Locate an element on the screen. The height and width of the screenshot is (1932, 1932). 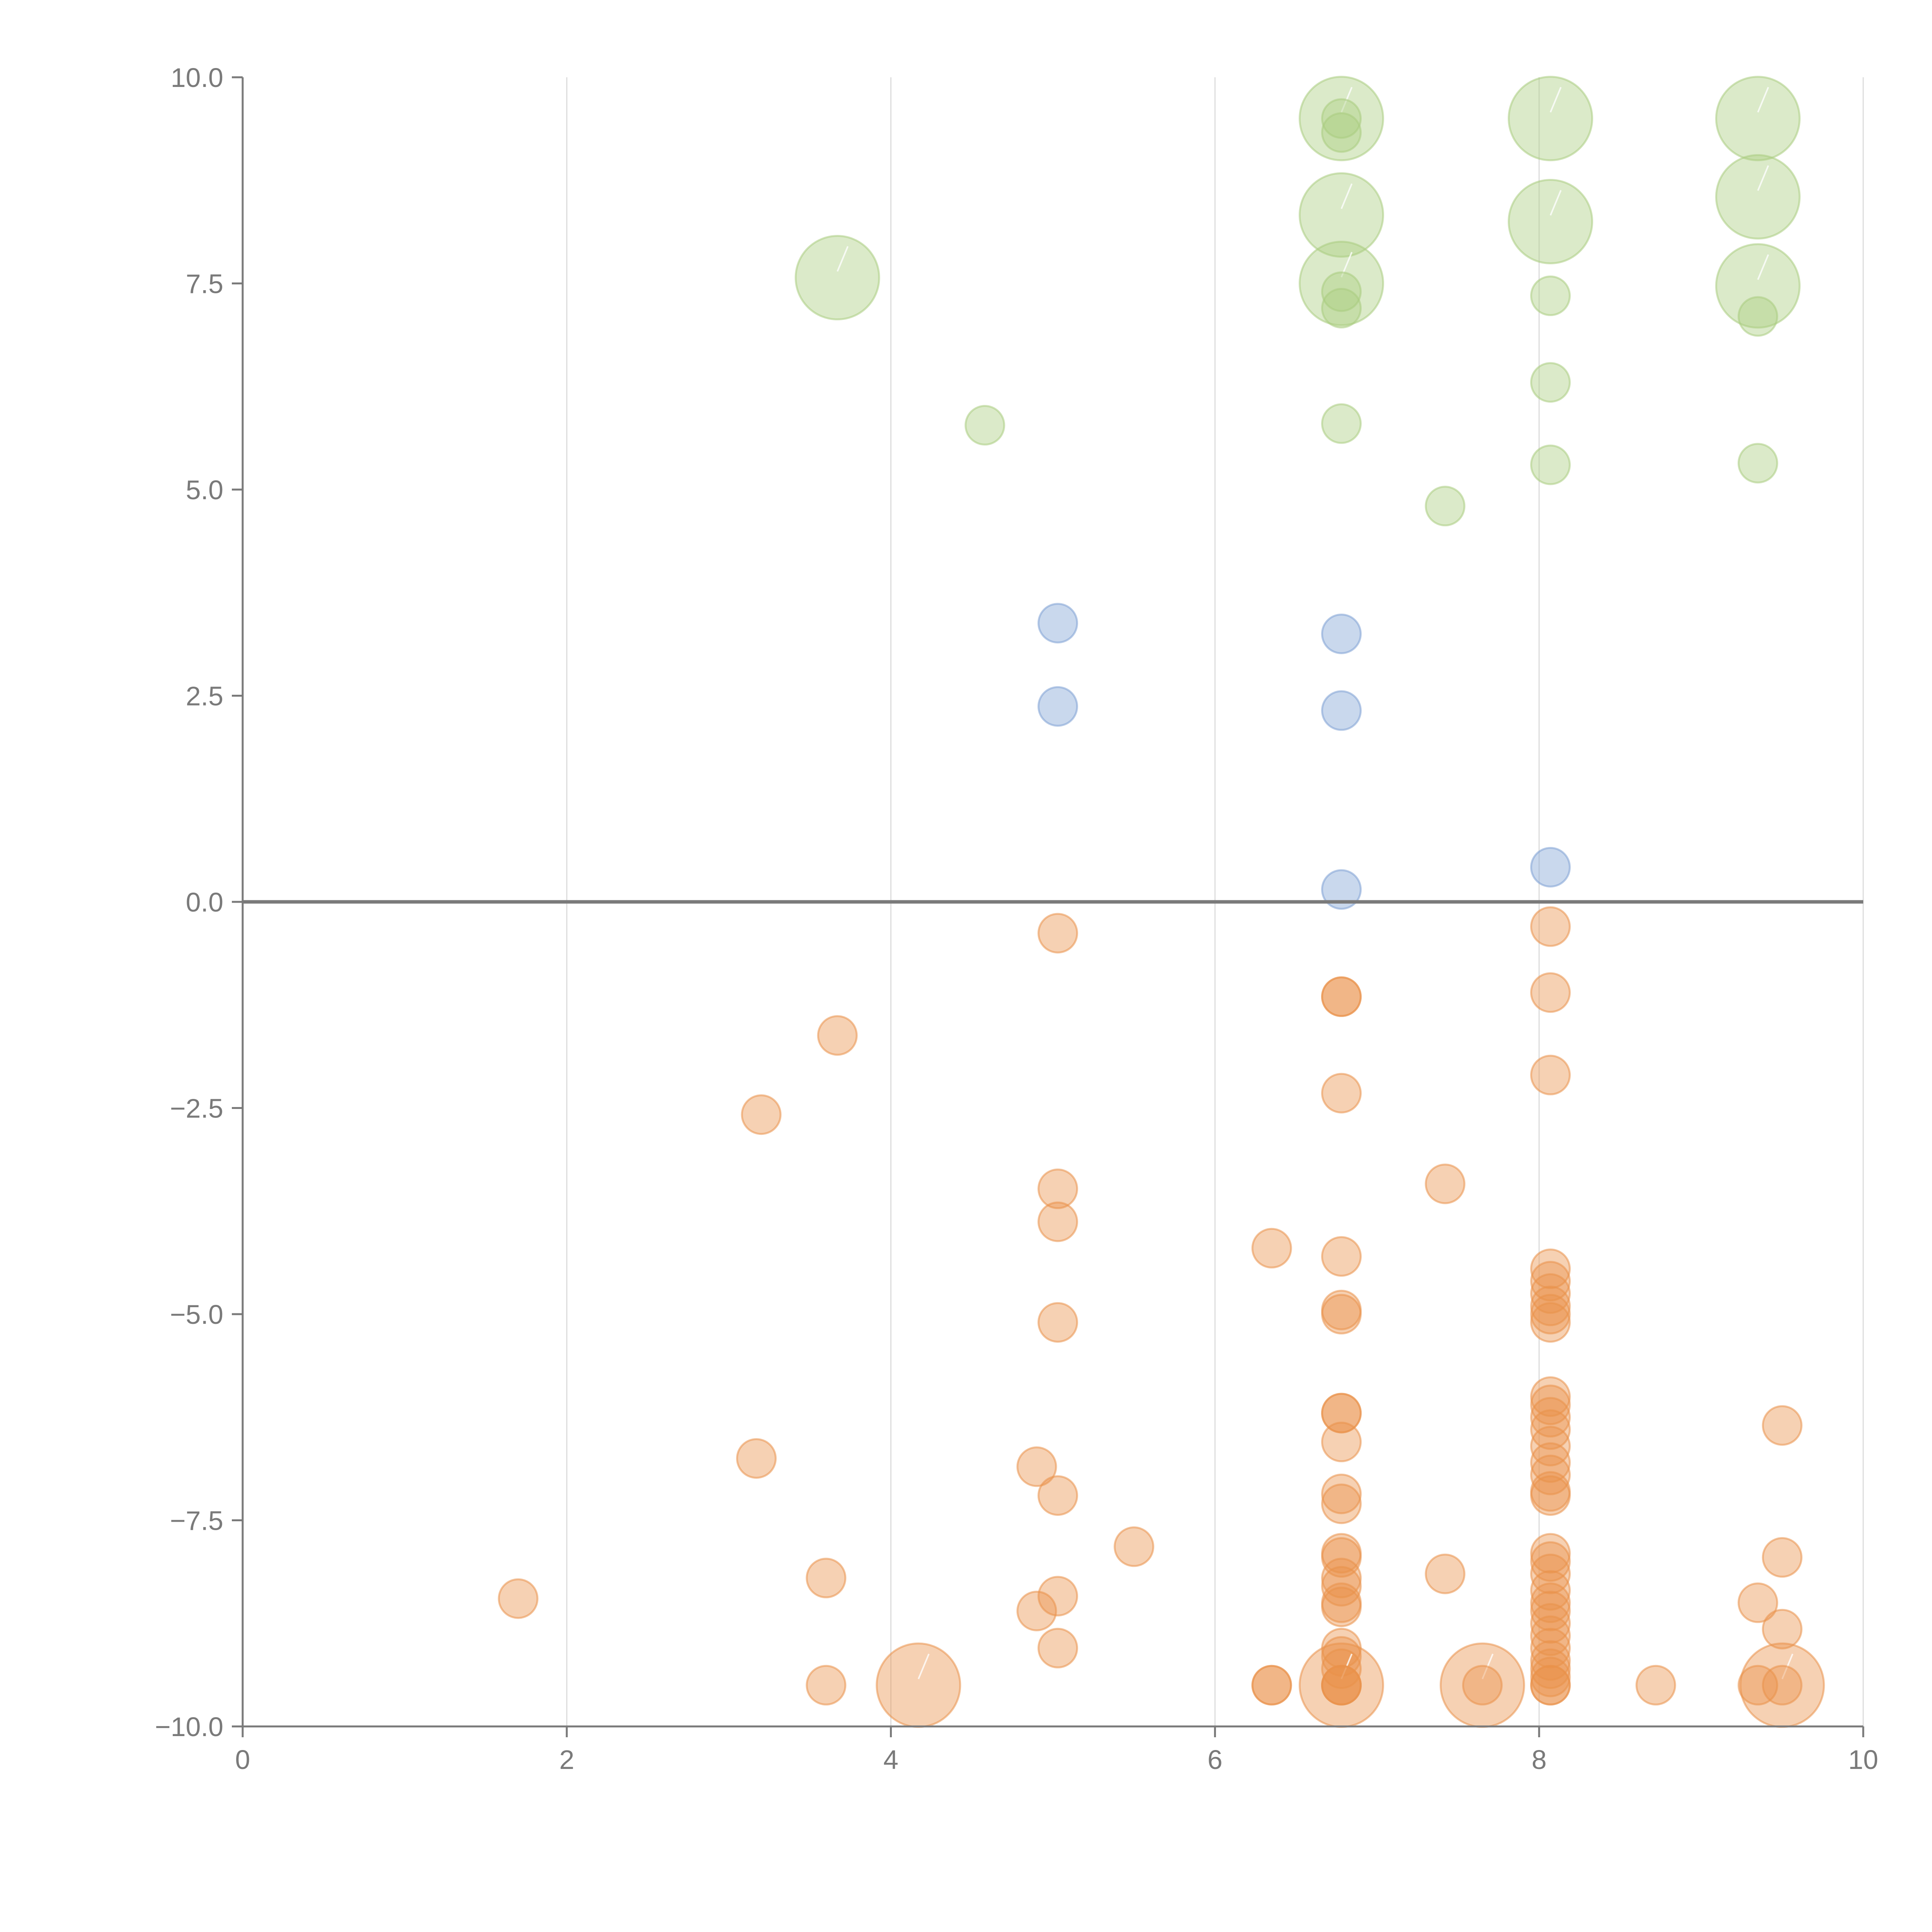
y-tick-label: −2.5 is located at coordinates (197, 1109).